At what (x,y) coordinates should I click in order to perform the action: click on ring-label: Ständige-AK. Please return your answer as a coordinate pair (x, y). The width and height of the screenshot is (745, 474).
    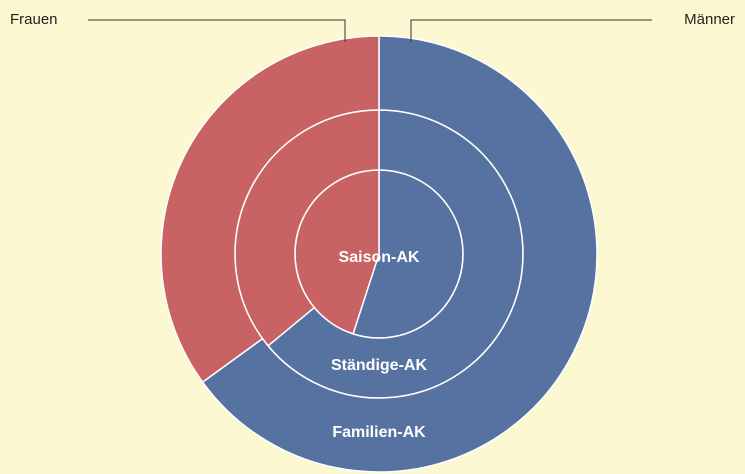
    Looking at the image, I should click on (379, 365).